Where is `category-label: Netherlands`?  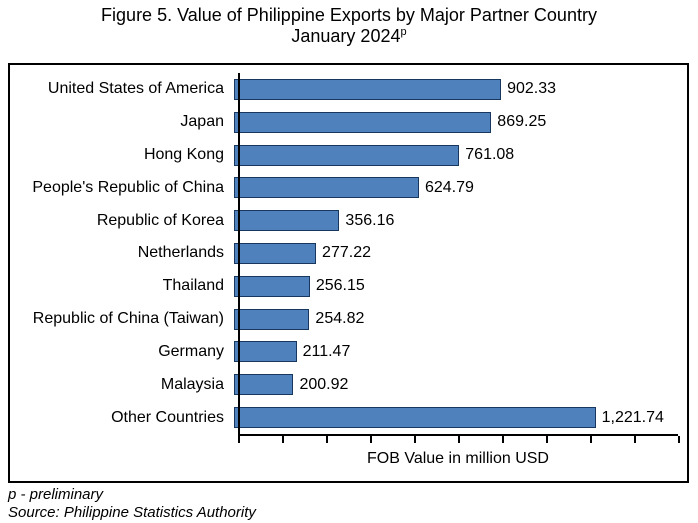 category-label: Netherlands is located at coordinates (180, 253).